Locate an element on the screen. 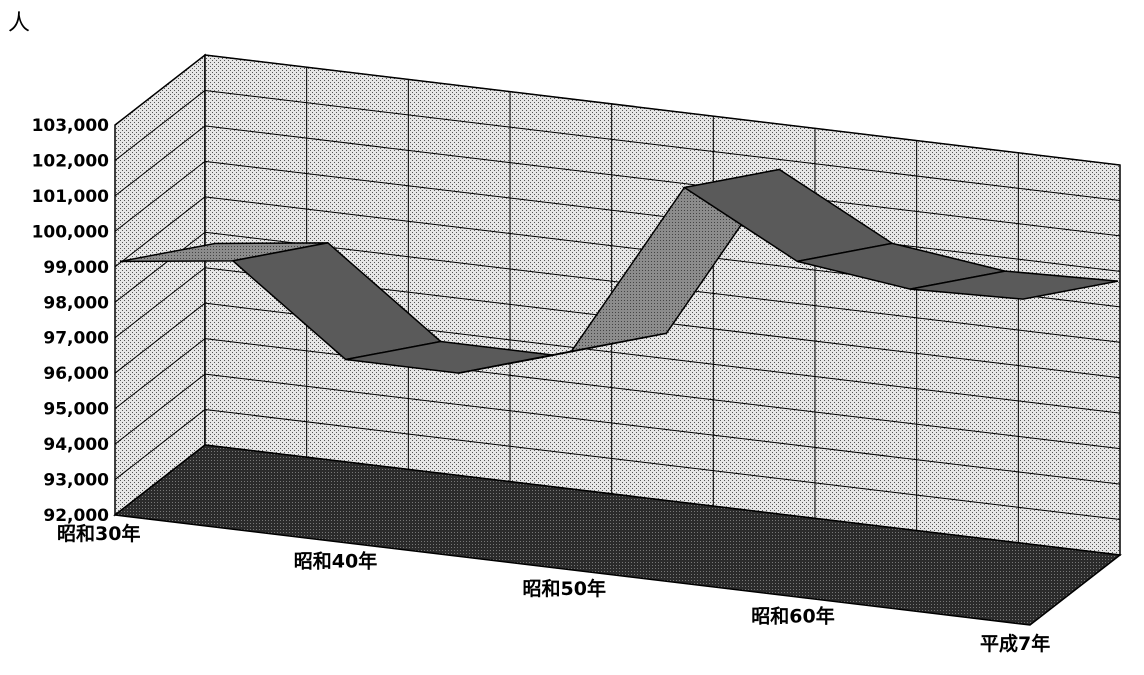  x-category-label: 昭和30年 is located at coordinates (98, 533).